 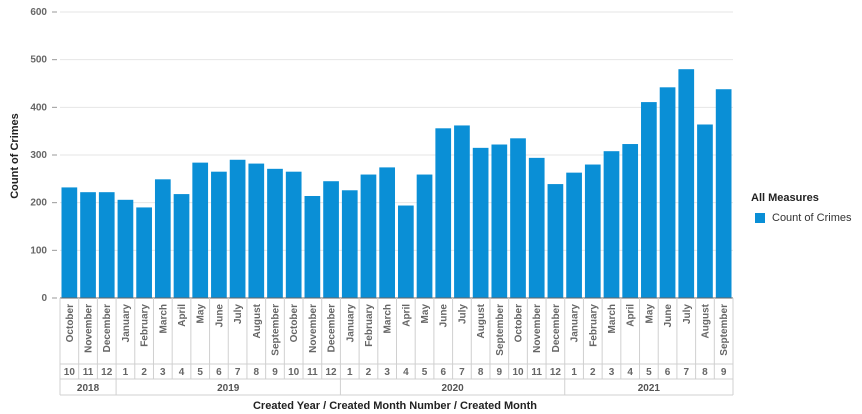 I want to click on y-tick-label: 300, so click(x=38, y=155).